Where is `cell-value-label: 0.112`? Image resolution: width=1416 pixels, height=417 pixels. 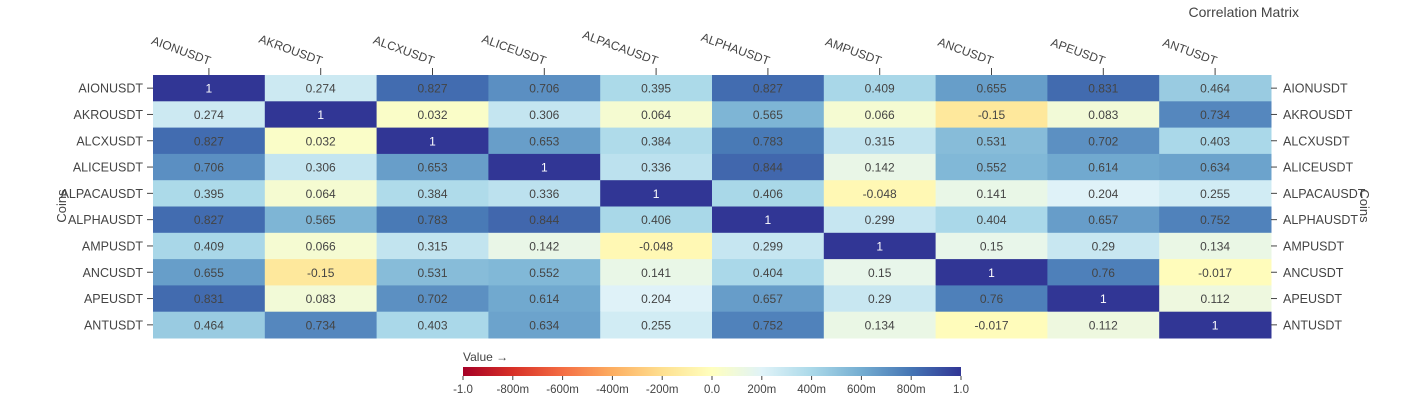 cell-value-label: 0.112 is located at coordinates (1103, 325).